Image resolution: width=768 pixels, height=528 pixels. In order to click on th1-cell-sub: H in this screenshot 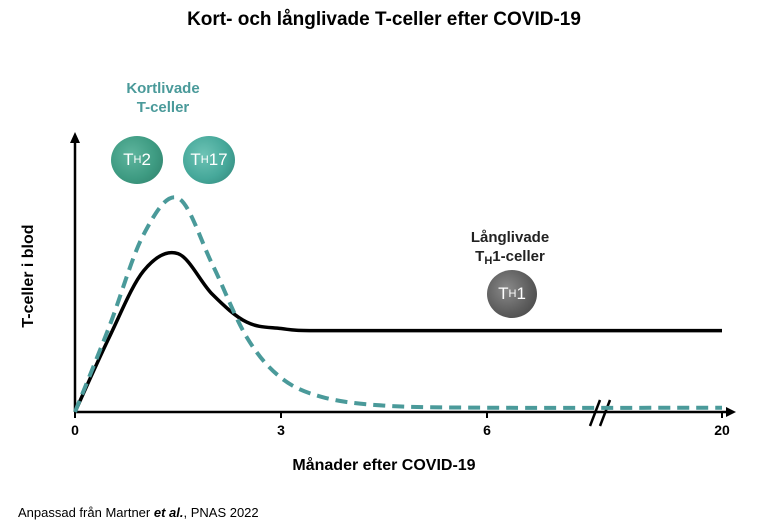, I will do `click(512, 294)`.